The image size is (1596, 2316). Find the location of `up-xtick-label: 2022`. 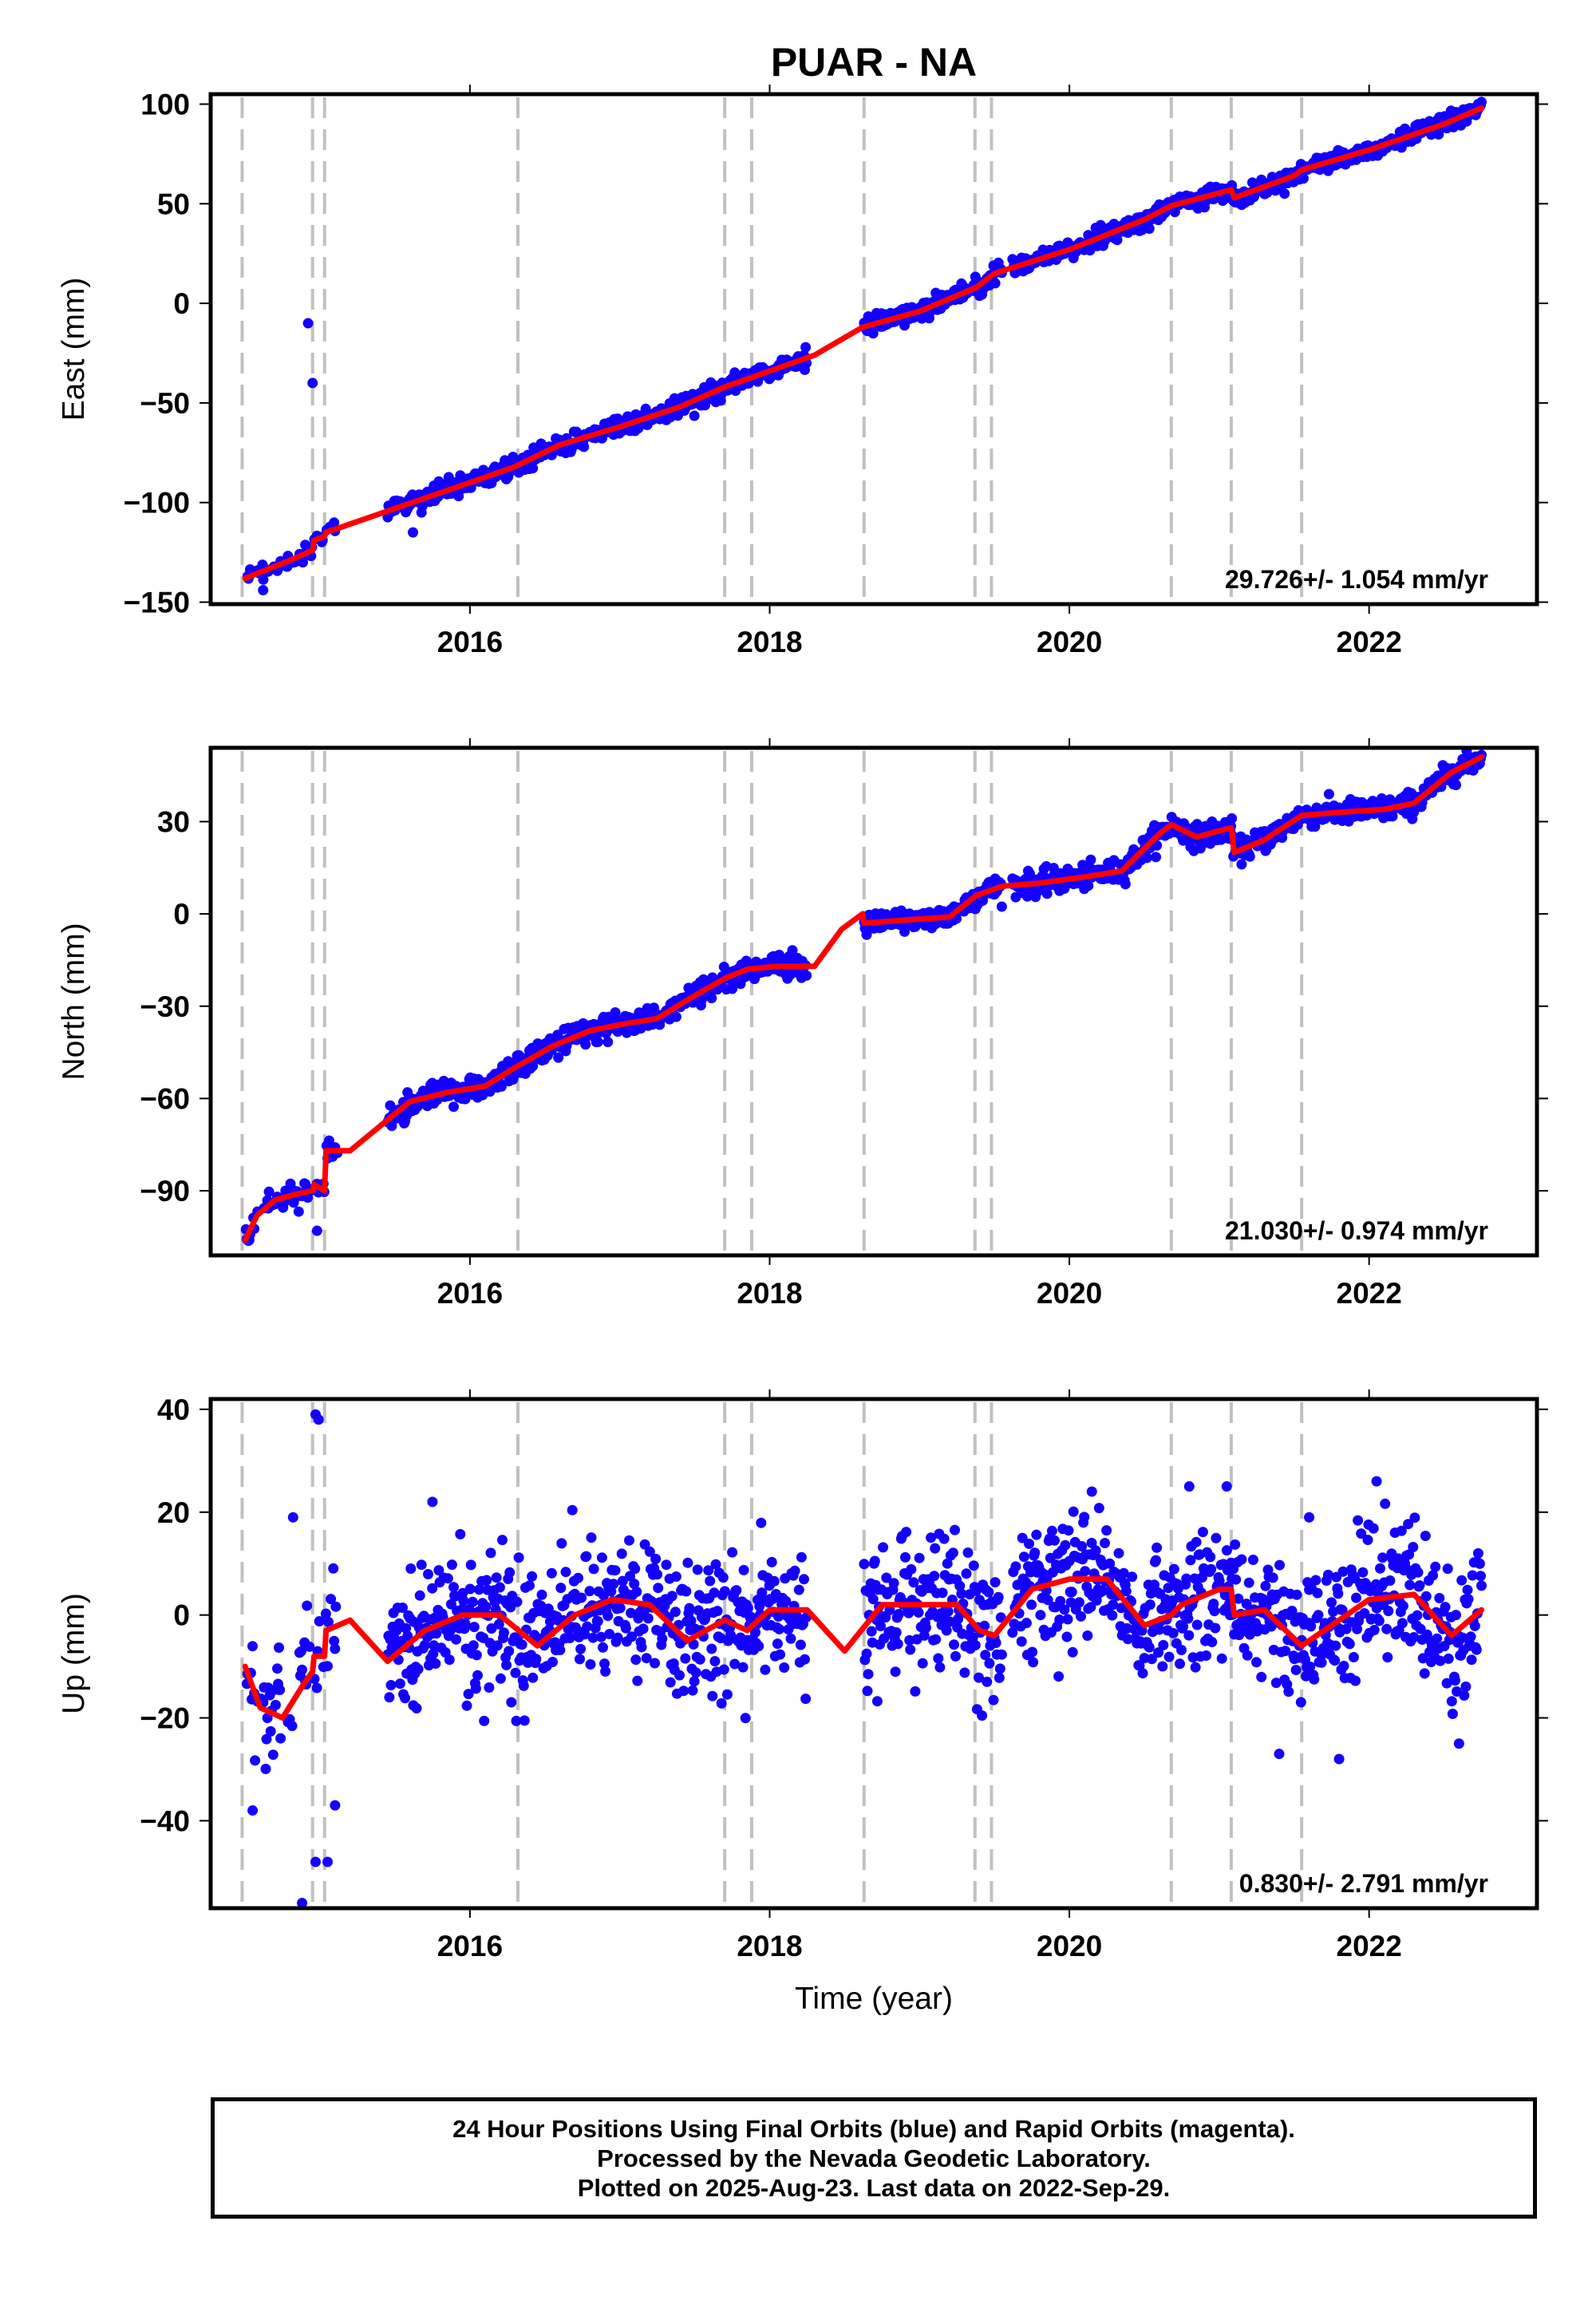

up-xtick-label: 2022 is located at coordinates (1369, 1946).